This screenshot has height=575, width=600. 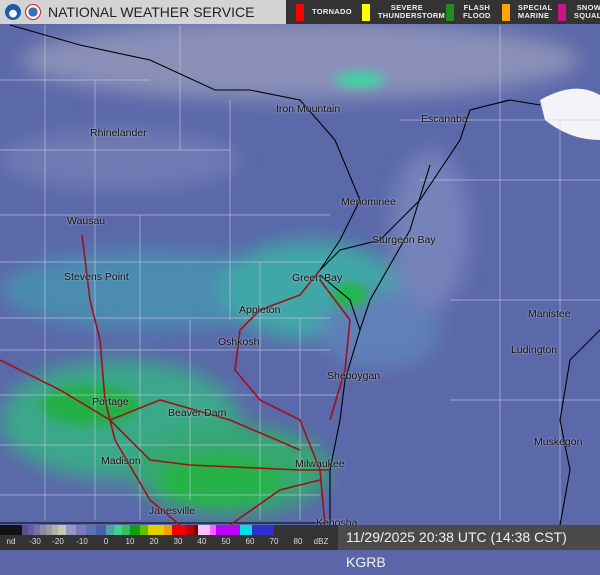 I want to click on city-label: Appleton, so click(x=260, y=310).